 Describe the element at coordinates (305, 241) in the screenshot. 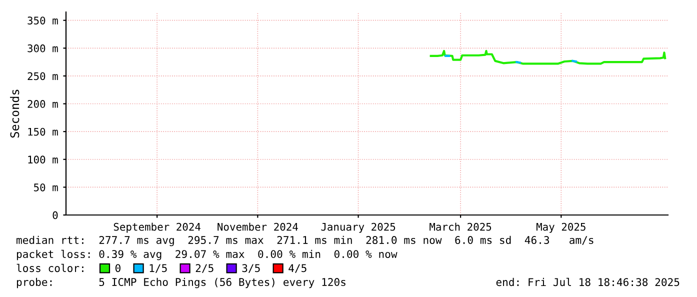

I see `text: median rtt: 277.7 ms avg 295.7 ms max 271.1 ms min 281.0 ms now 6.0 ms sd 46.3 am/s` at that location.